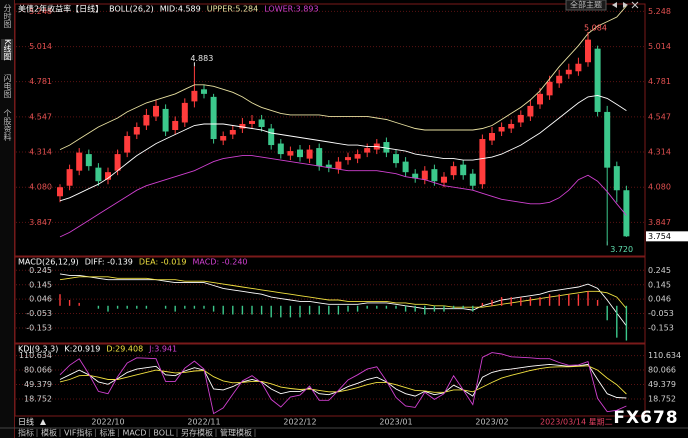 The width and height of the screenshot is (688, 438). Describe the element at coordinates (635, 5) in the screenshot. I see `close-icon` at that location.